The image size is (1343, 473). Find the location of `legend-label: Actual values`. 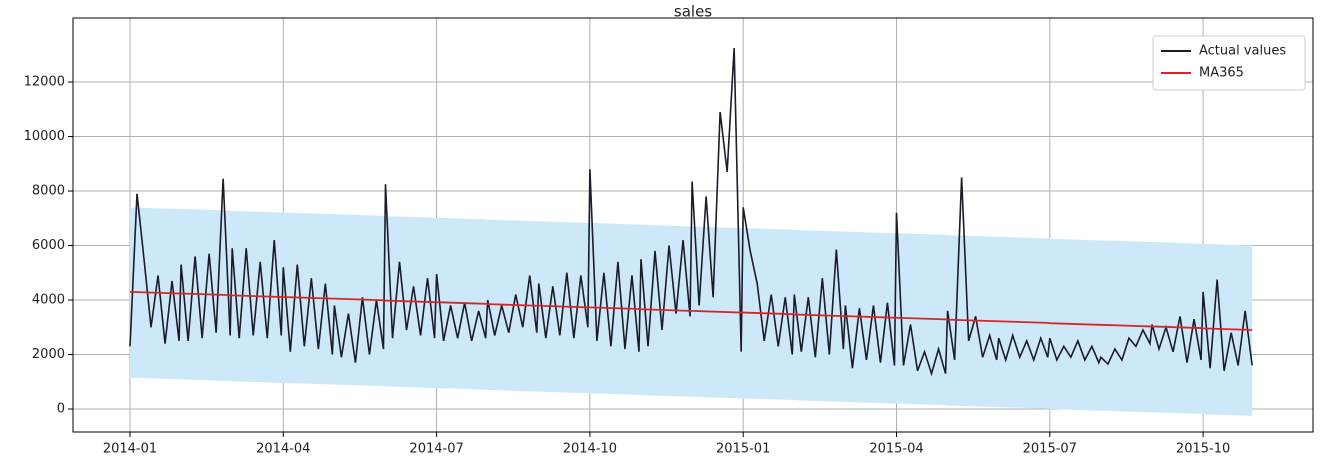

legend-label: Actual values is located at coordinates (1242, 51).